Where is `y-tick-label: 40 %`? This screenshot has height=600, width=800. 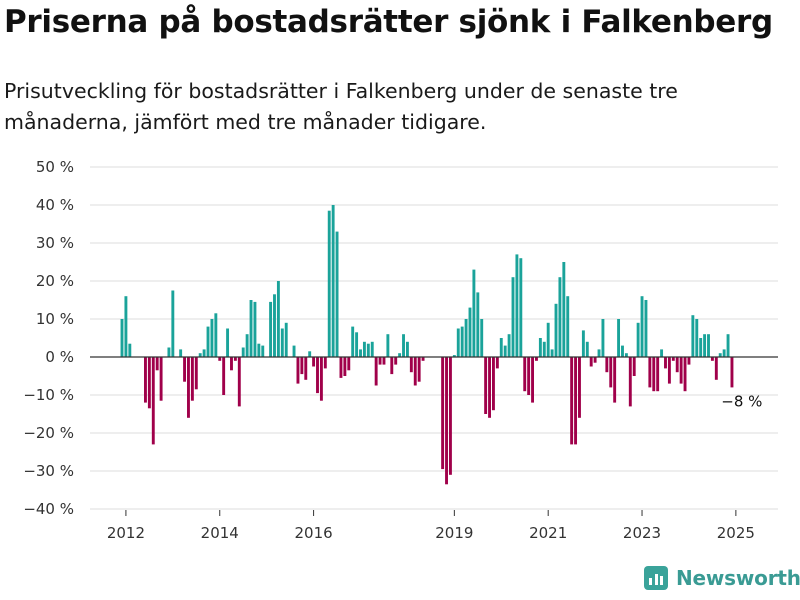 y-tick-label: 40 % is located at coordinates (55, 205).